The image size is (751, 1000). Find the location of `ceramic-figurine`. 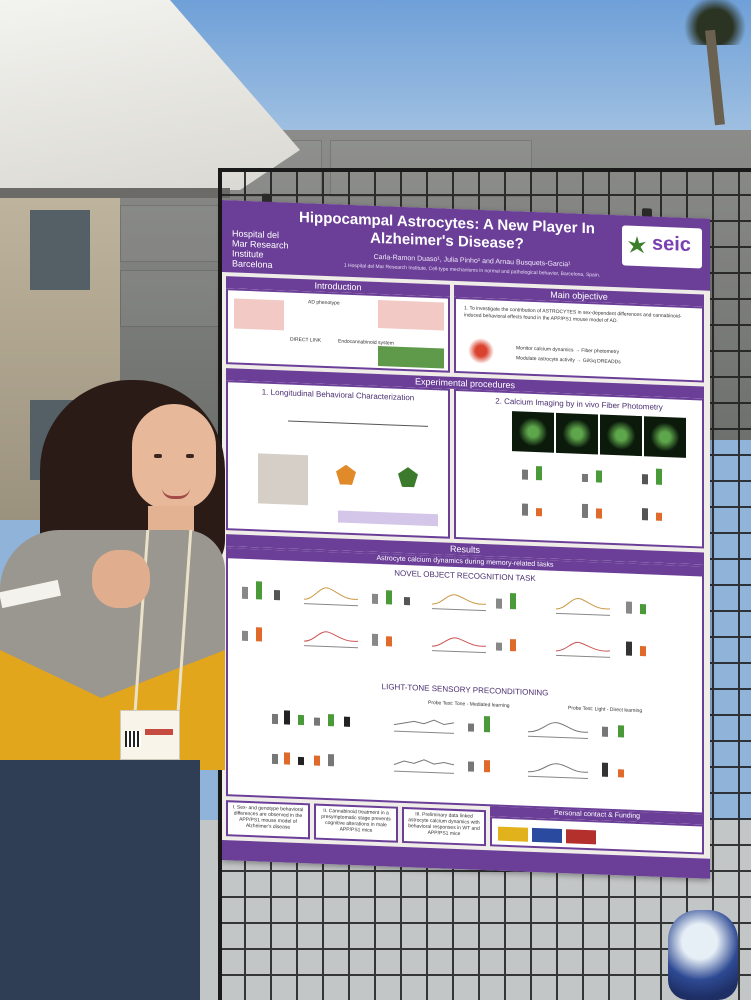

ceramic-figurine is located at coordinates (703, 955).